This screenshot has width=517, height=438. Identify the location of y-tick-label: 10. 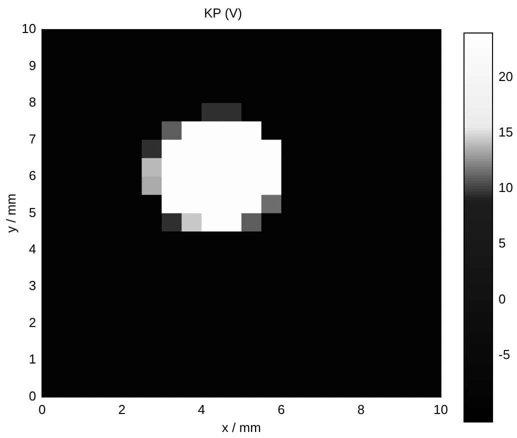
(29, 28).